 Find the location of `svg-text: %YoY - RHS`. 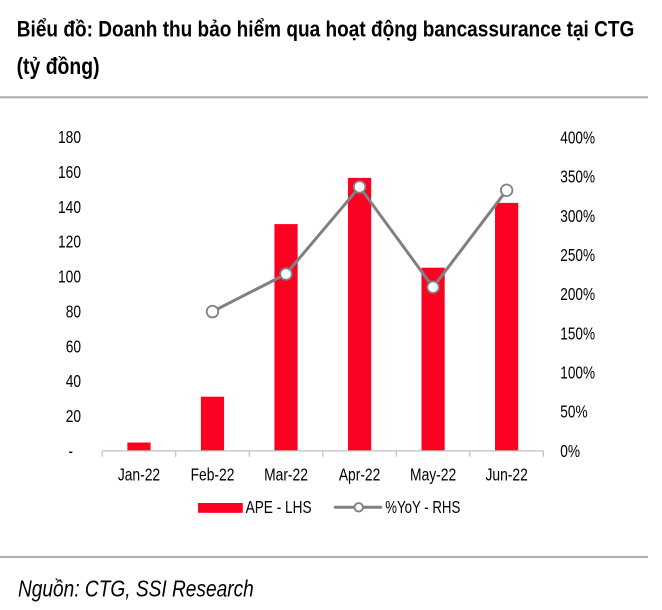

svg-text: %YoY - RHS is located at coordinates (422, 507).